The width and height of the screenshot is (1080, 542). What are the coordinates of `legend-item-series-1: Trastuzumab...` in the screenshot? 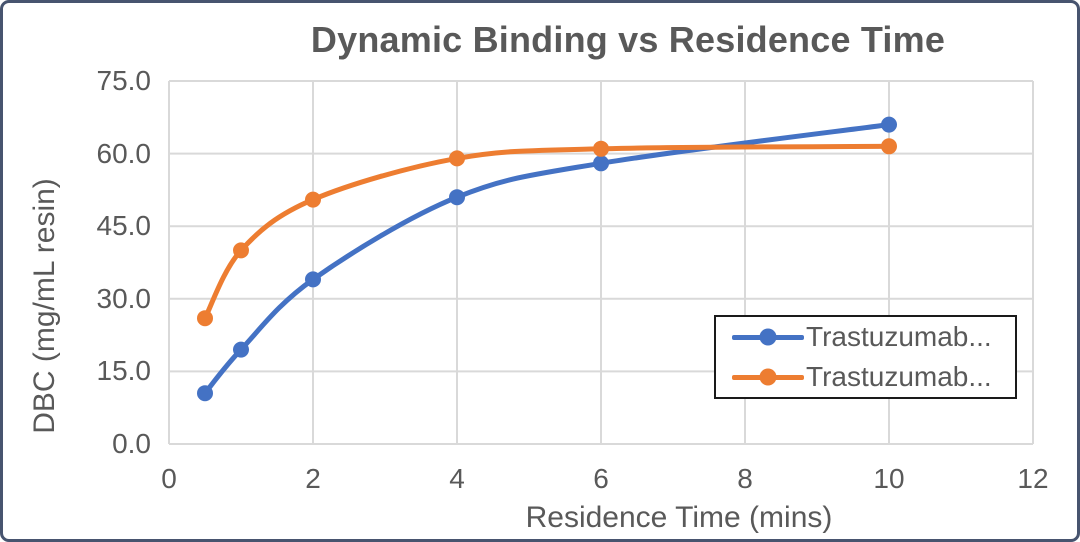 It's located at (871, 337).